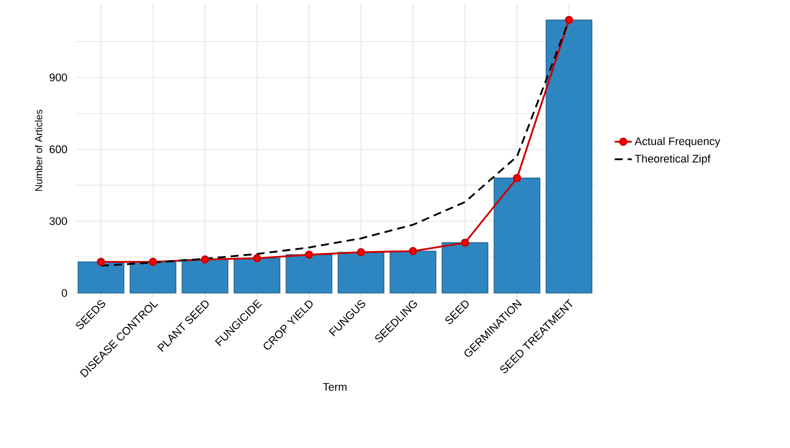 The image size is (790, 448). What do you see at coordinates (59, 149) in the screenshot?
I see `y-tick-label: 600` at bounding box center [59, 149].